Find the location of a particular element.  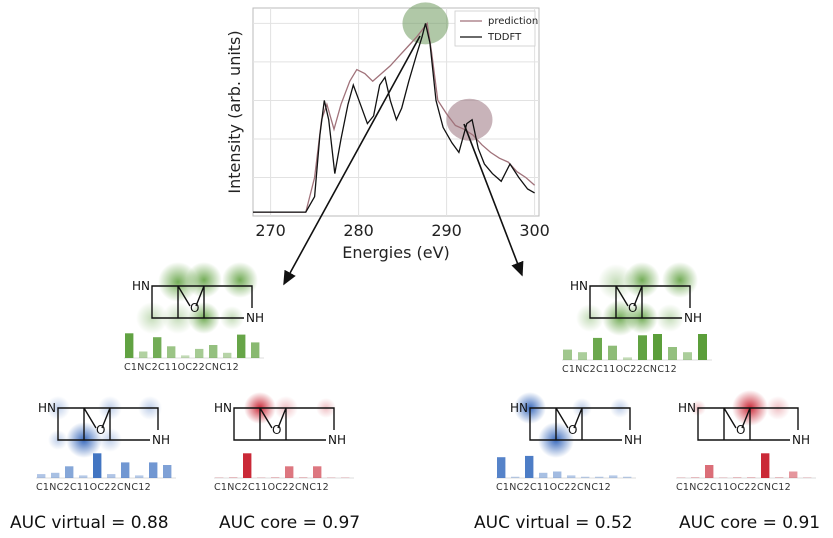

left-core-auc: AUC core = 0.97 is located at coordinates (289, 523).